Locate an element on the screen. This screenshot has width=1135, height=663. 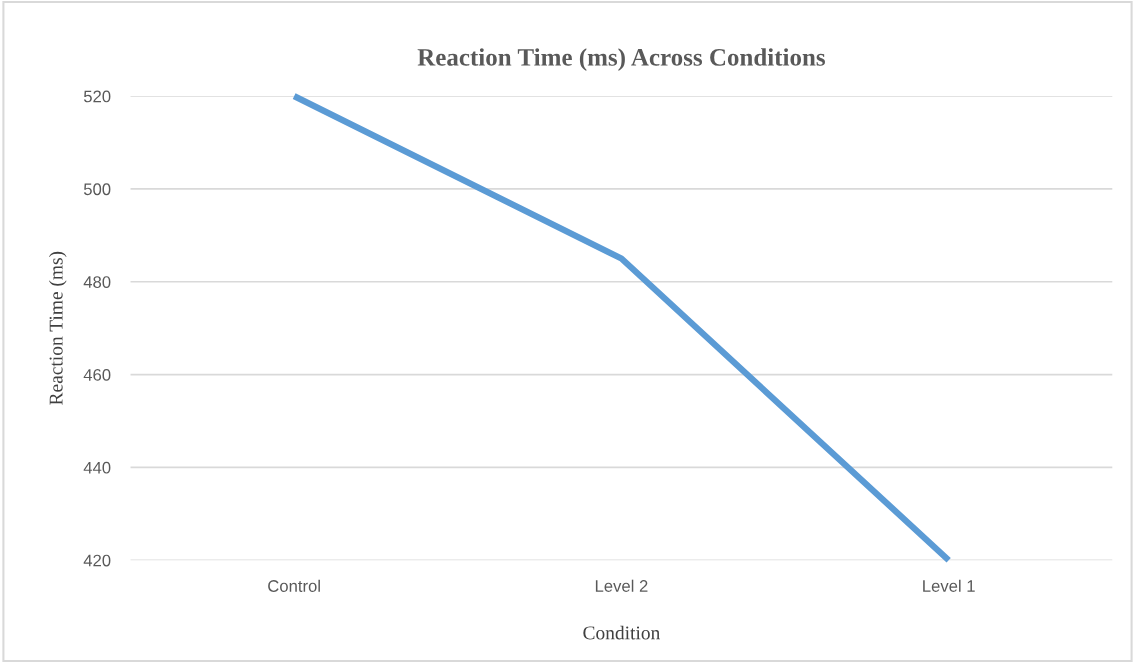
x-tick-label: Level 2 is located at coordinates (621, 585).